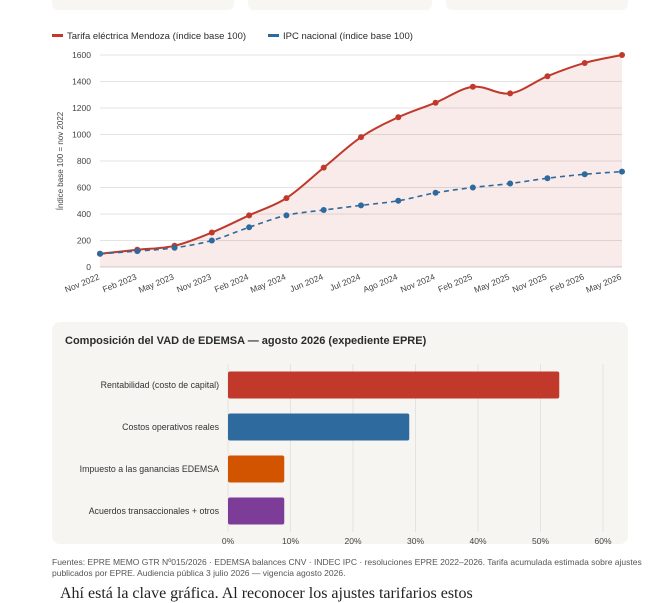 The image size is (662, 603). Describe the element at coordinates (602, 540) in the screenshot. I see `x-tick-label: 60%` at that location.